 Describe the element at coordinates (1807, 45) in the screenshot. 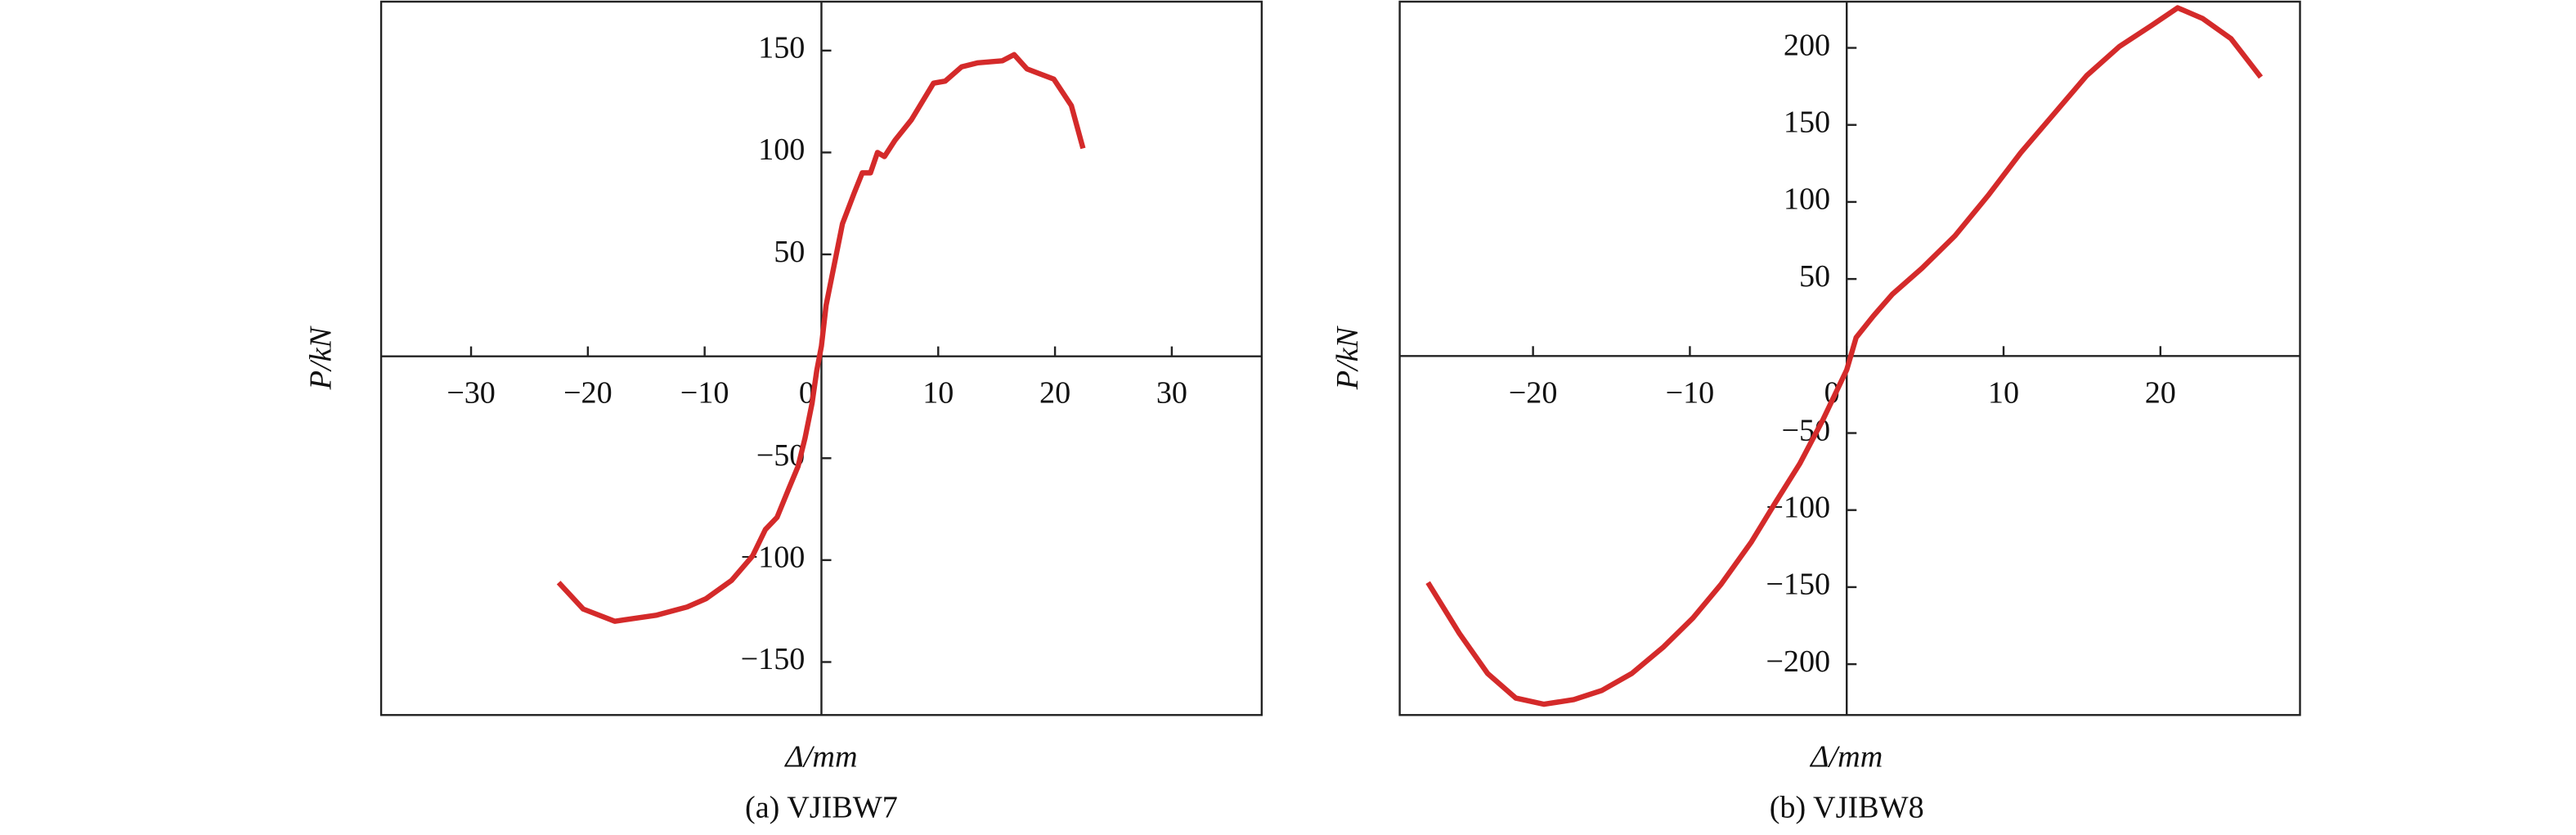

I see `y-tick-label: 200` at that location.